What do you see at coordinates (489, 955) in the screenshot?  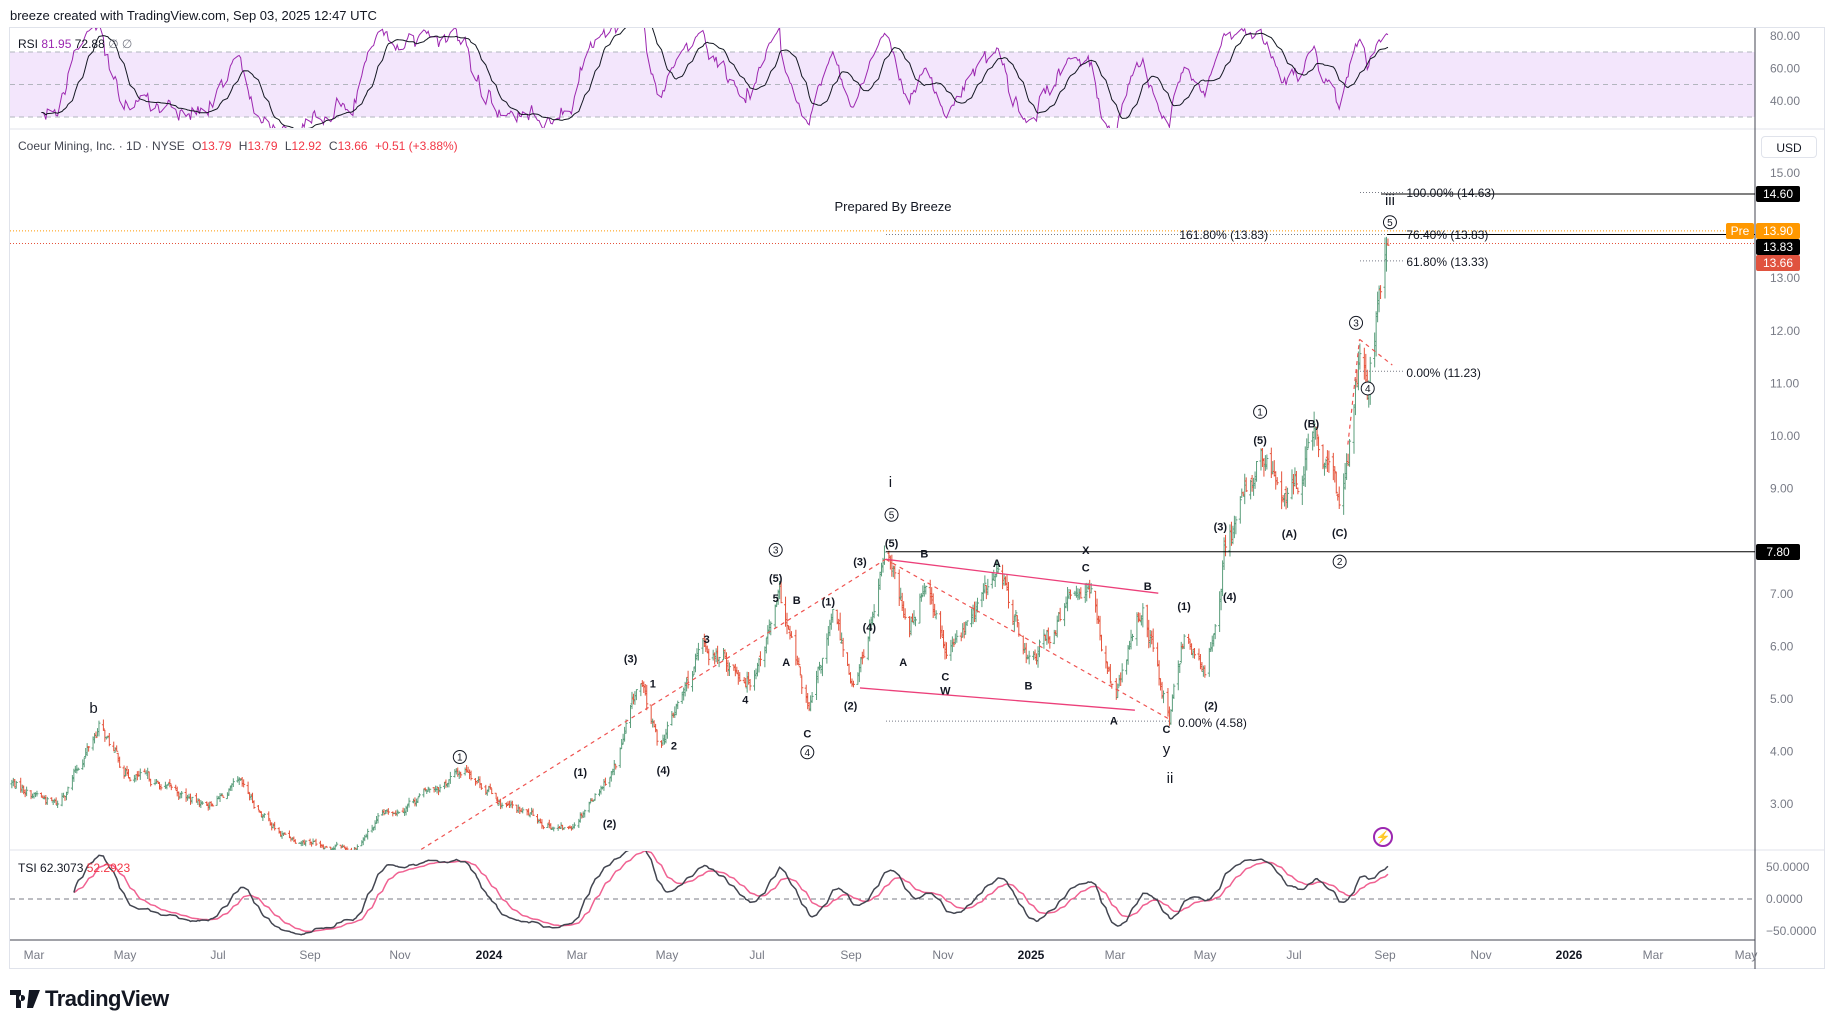 I see `time-tick-label: 2024` at bounding box center [489, 955].